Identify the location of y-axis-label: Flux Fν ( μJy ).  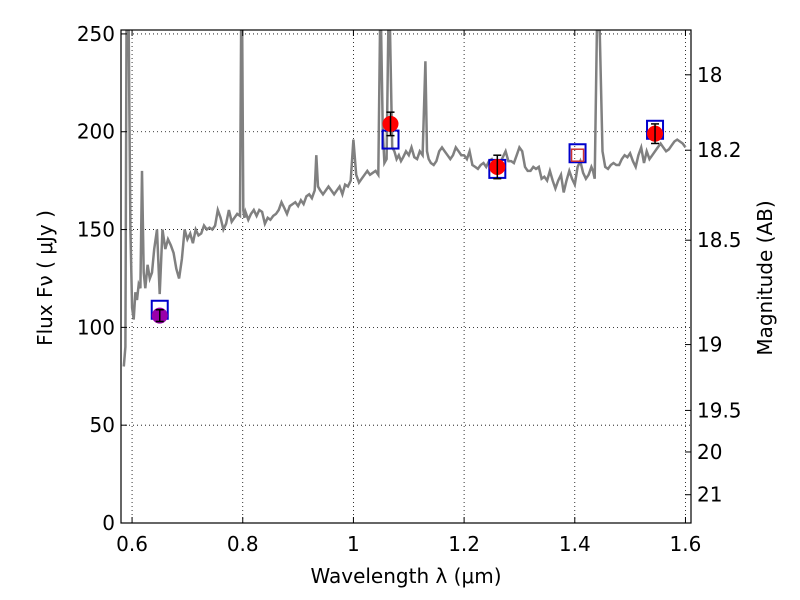
(45, 278).